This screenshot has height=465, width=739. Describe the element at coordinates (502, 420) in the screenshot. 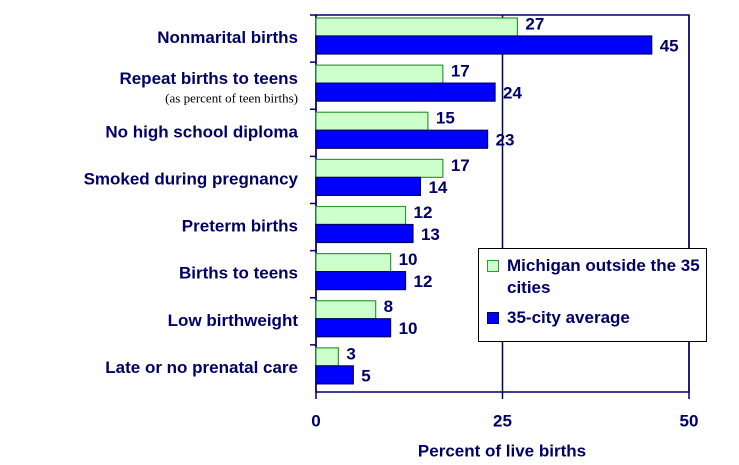

I see `x-tick-label: 25` at that location.